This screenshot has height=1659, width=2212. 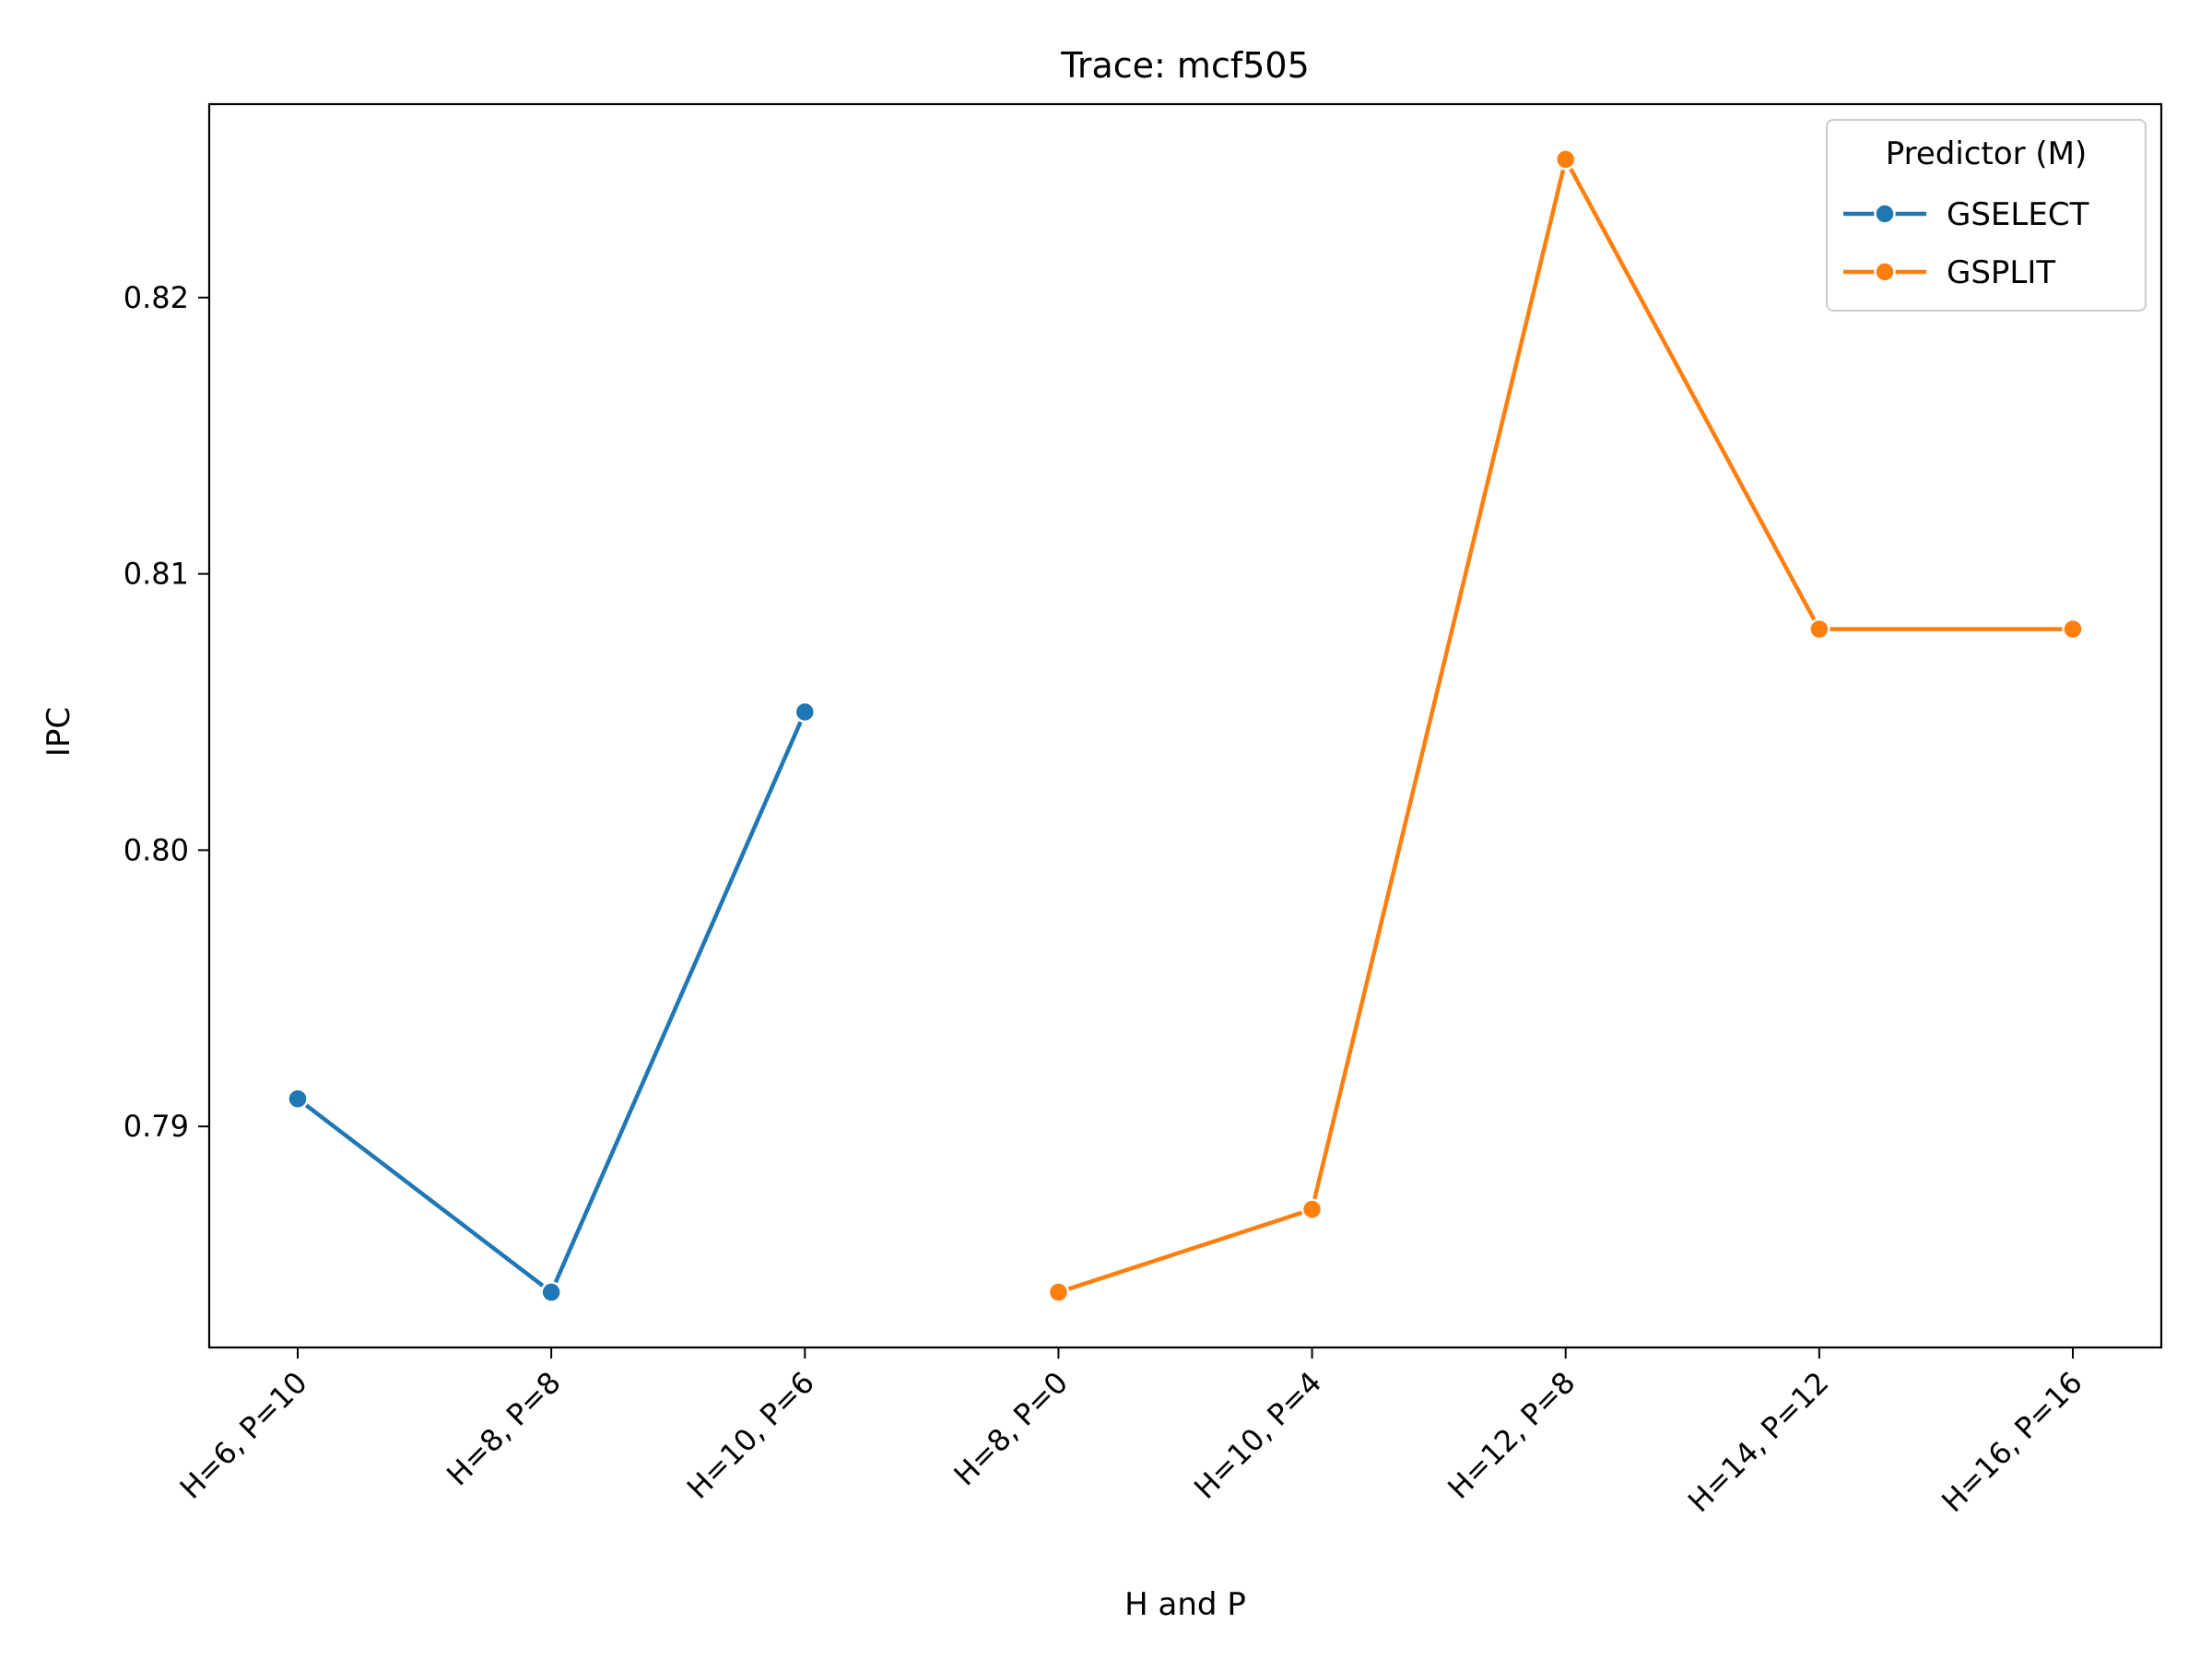 I want to click on x-tick-label: H=14, P=12, so click(x=1758, y=1442).